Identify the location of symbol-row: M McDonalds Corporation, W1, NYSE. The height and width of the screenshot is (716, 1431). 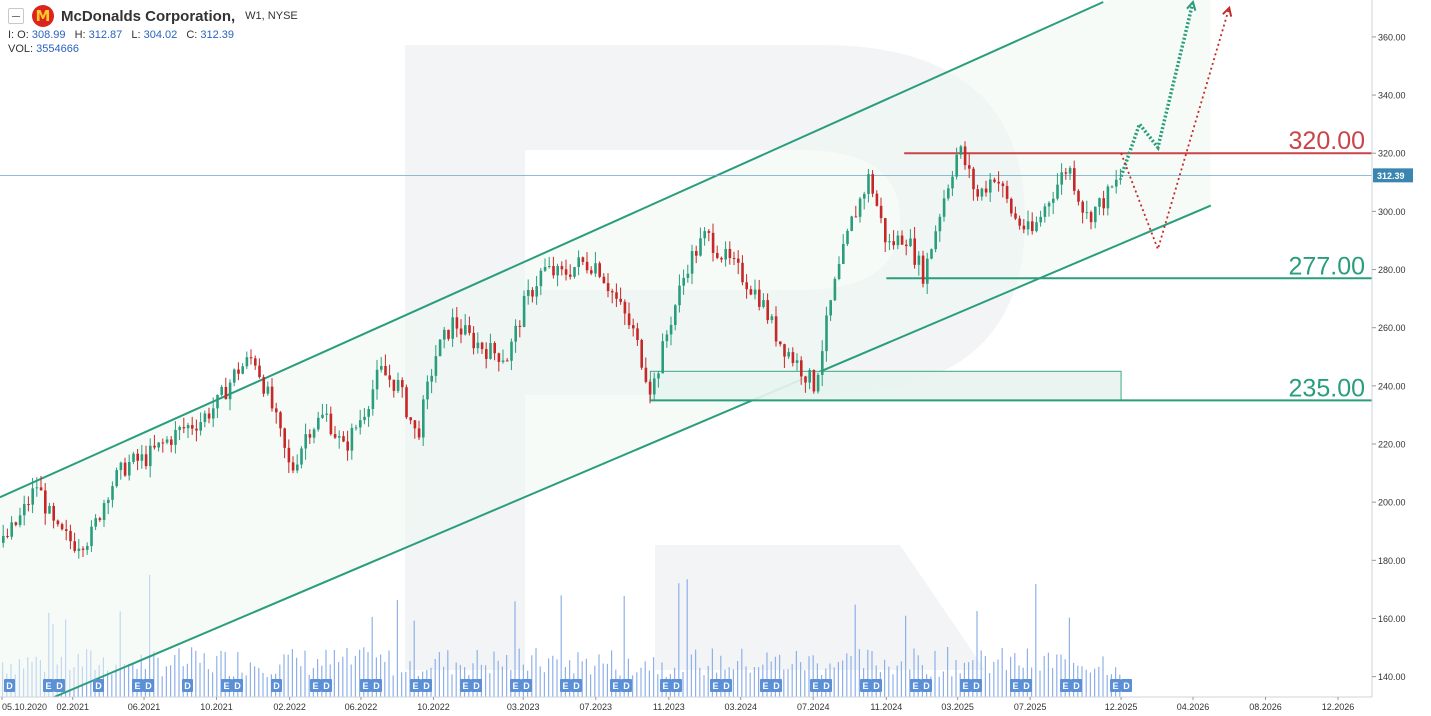
(153, 16).